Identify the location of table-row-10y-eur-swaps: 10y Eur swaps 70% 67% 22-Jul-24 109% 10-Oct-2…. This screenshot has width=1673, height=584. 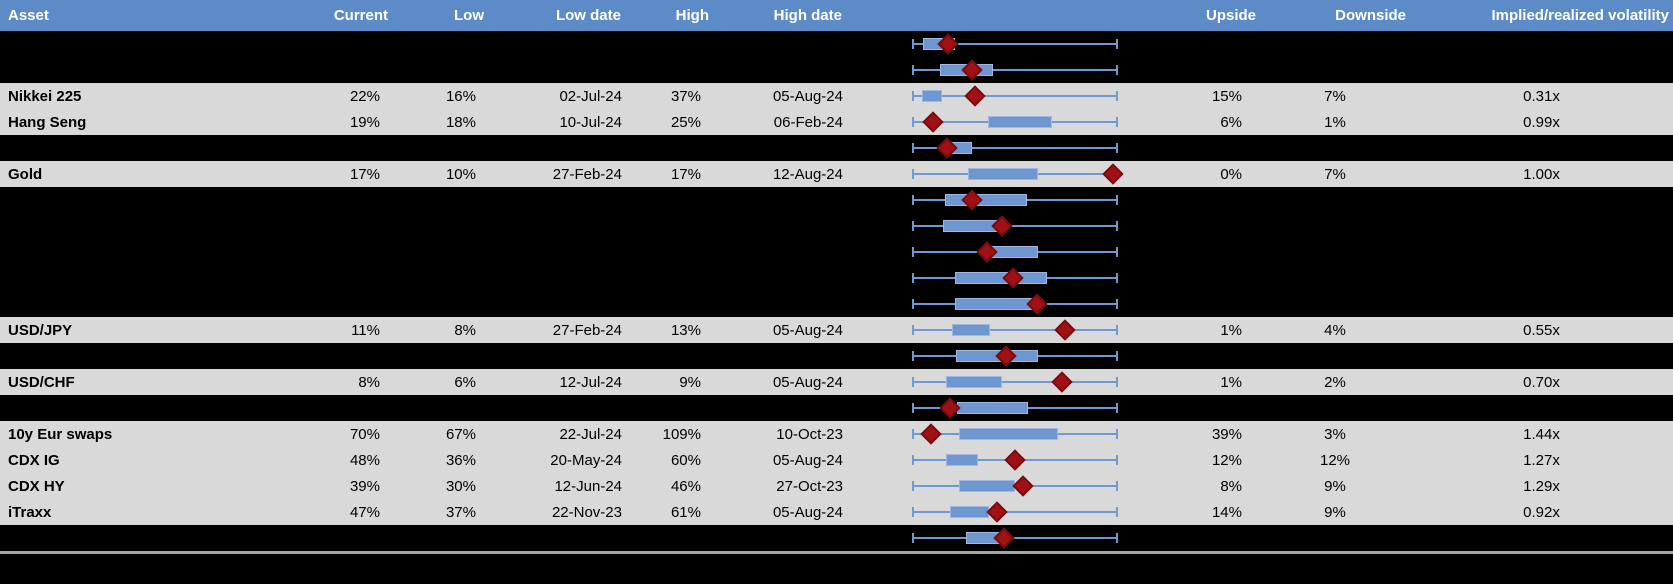
(836, 434).